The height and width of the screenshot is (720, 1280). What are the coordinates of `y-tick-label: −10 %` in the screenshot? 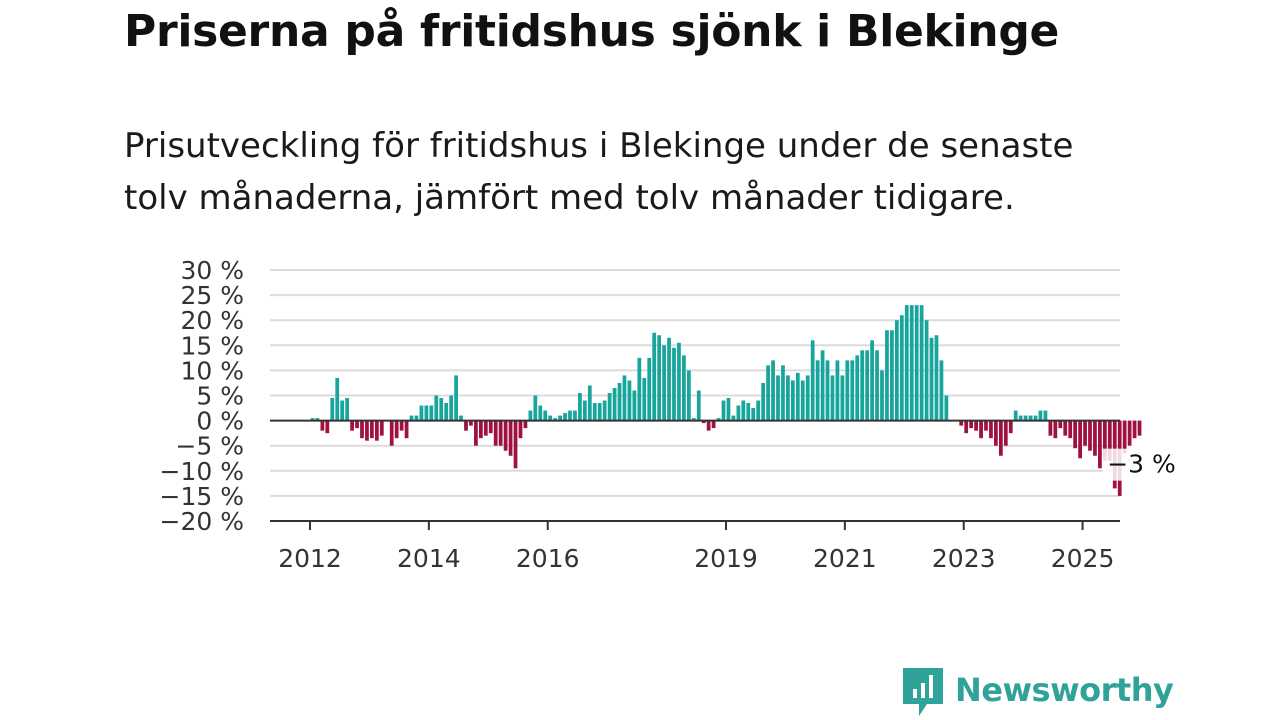 It's located at (202, 471).